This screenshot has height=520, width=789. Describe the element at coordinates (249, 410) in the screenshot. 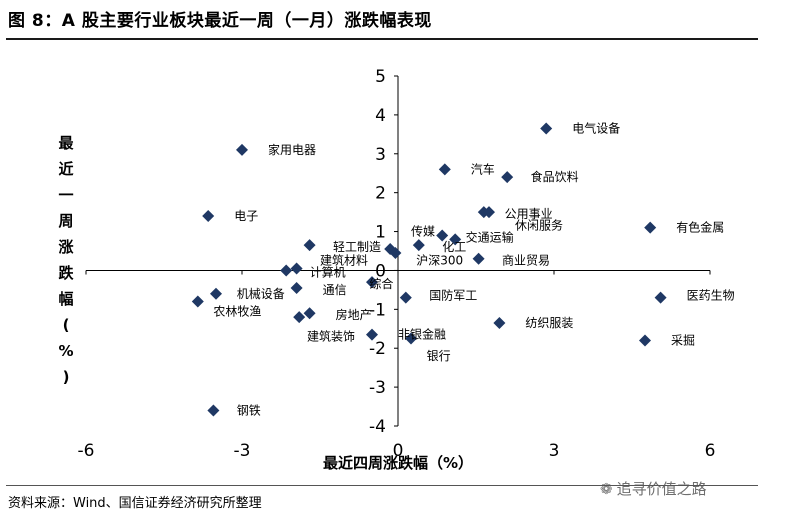

I see `point-label: 钢铁` at that location.